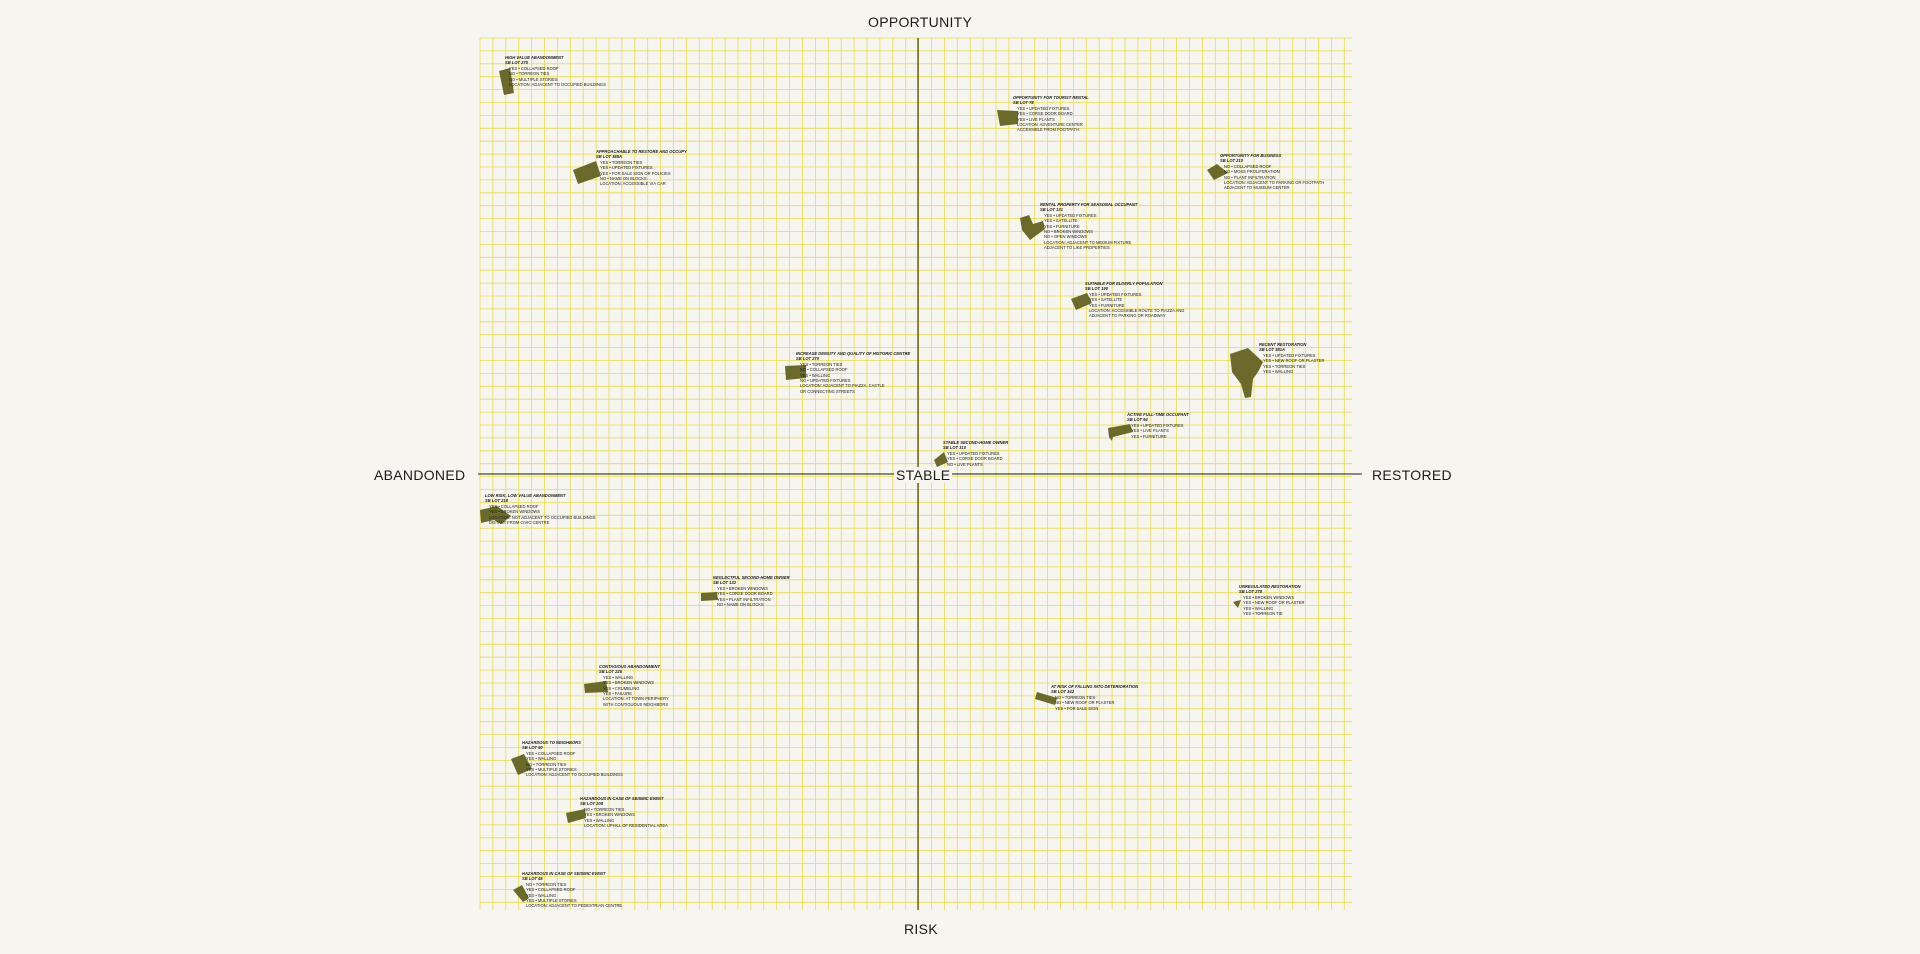 Image resolution: width=1920 pixels, height=954 pixels. What do you see at coordinates (1096, 289) in the screenshot?
I see `annotation-lot: SB LOT 190` at bounding box center [1096, 289].